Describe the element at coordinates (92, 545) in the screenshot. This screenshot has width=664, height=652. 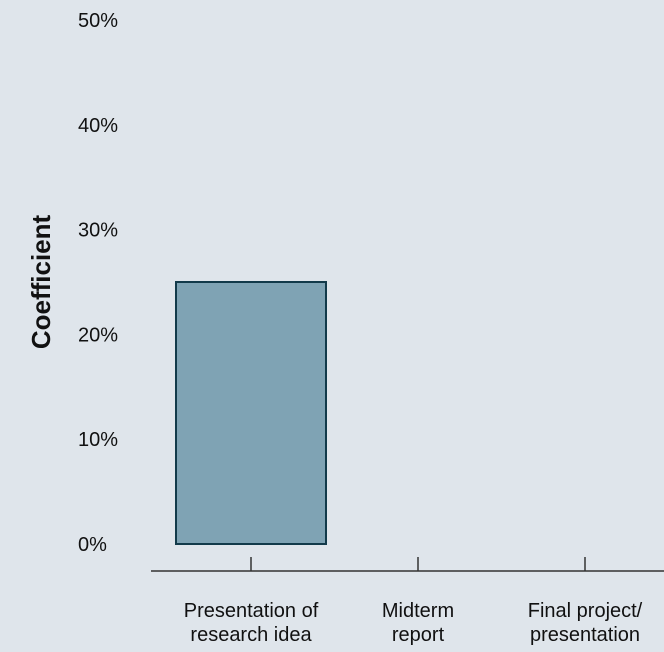
I see `y-tick-label: 0%` at that location.